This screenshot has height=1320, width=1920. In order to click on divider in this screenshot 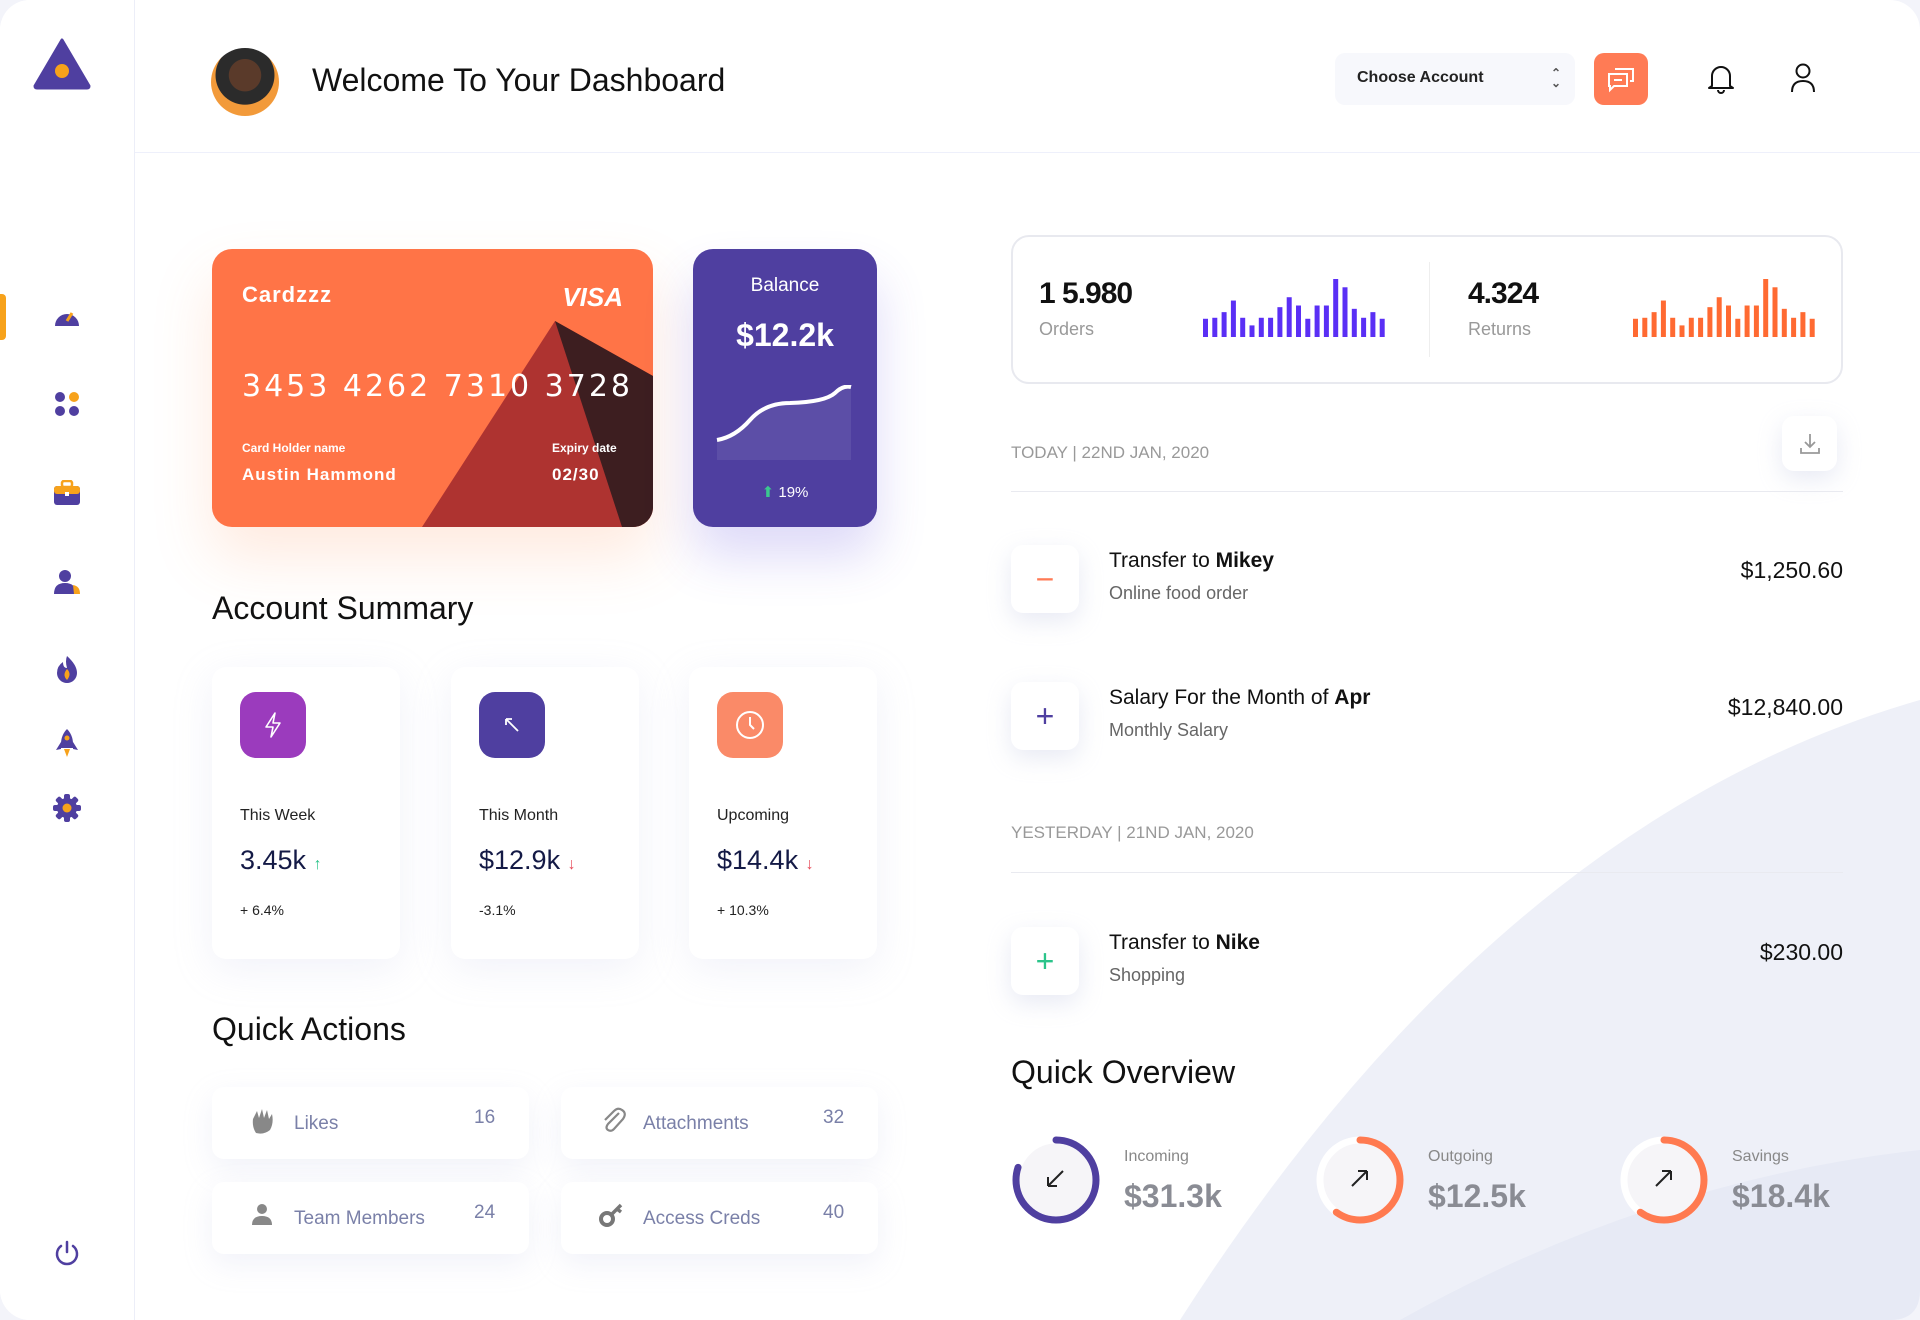, I will do `click(1429, 309)`.